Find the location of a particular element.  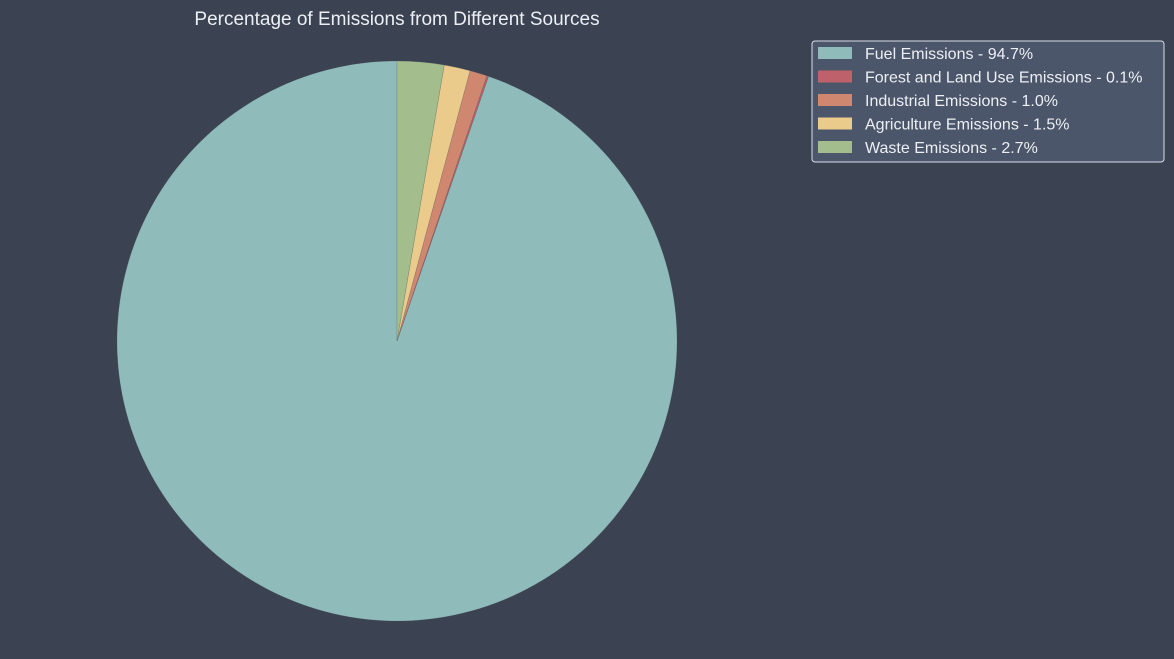

legend-label: Agriculture Emissions - 1.5% is located at coordinates (967, 125).